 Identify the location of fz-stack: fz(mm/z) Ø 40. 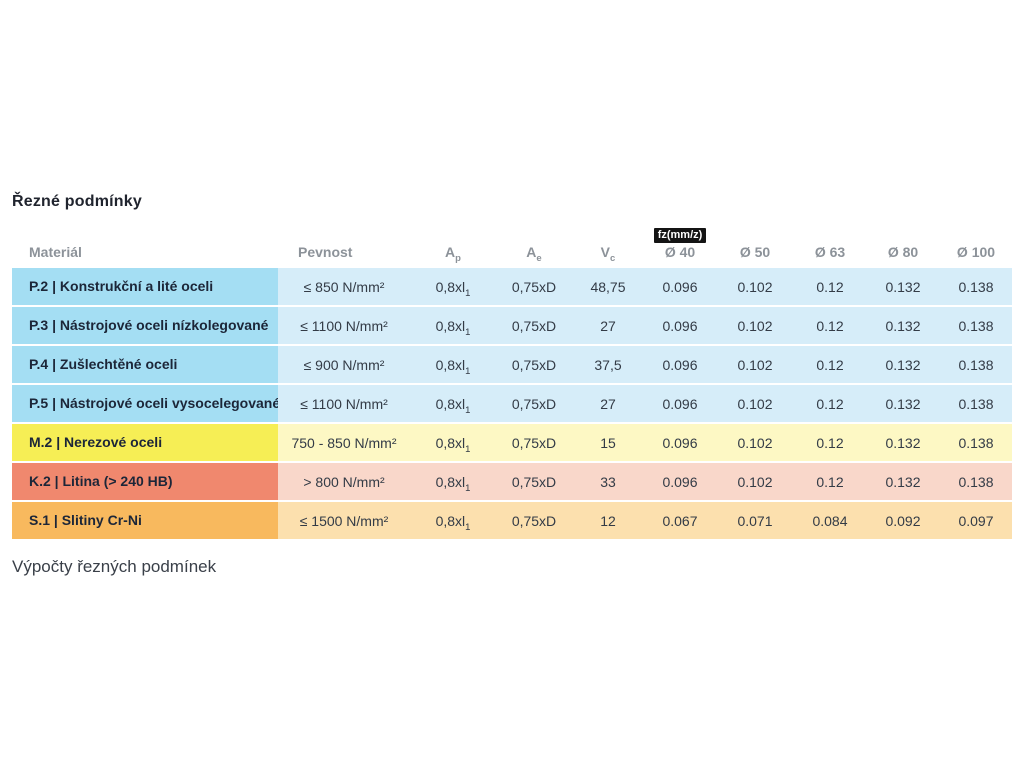
(680, 243).